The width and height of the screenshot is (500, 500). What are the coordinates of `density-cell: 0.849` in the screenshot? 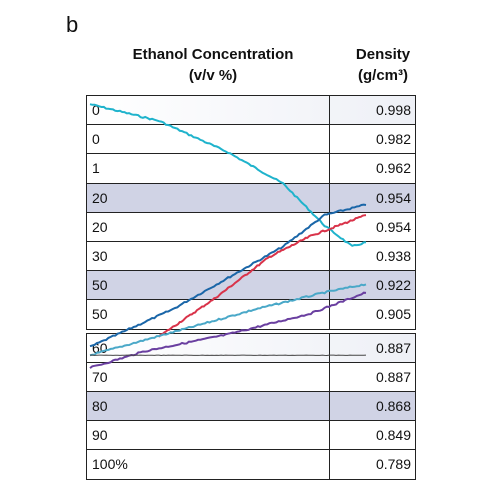 It's located at (373, 435).